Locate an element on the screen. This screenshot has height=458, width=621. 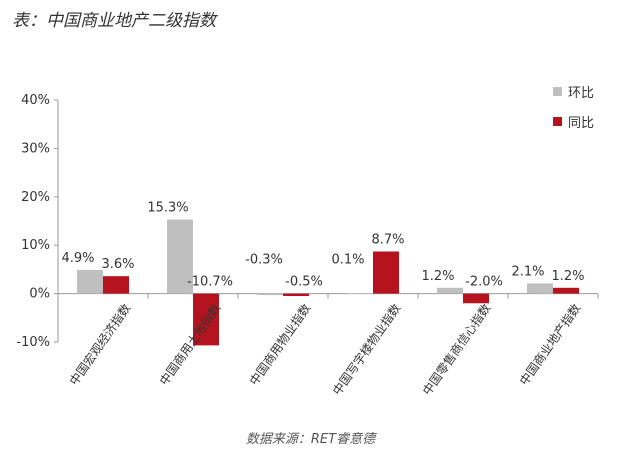
chart-title: 表：中国商业地产二级指数 is located at coordinates (114, 21).